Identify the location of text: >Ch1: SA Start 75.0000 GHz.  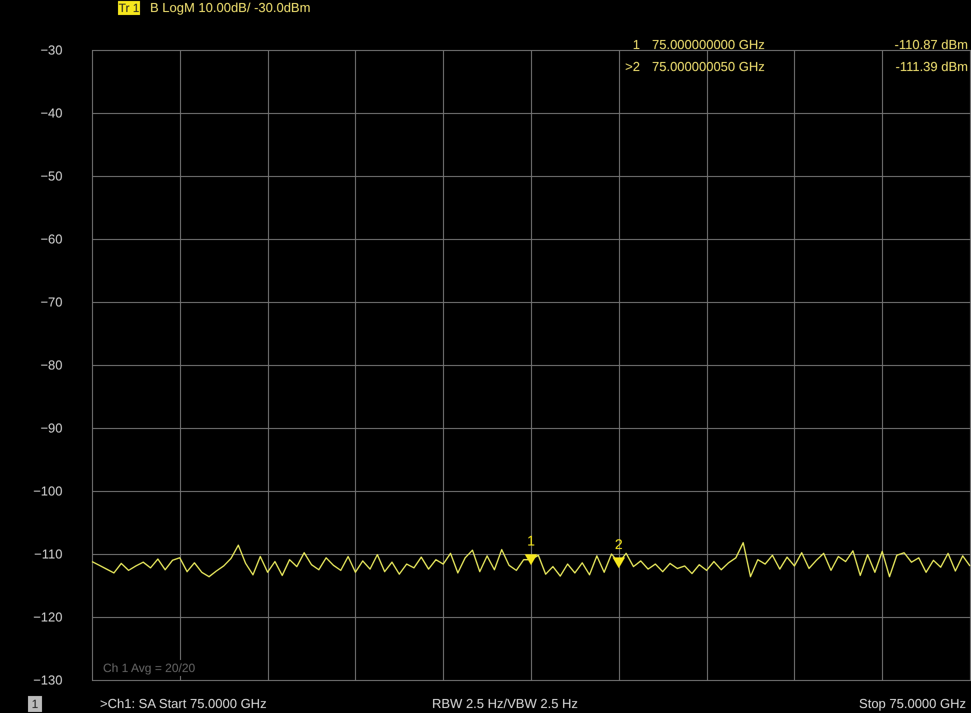
(183, 703).